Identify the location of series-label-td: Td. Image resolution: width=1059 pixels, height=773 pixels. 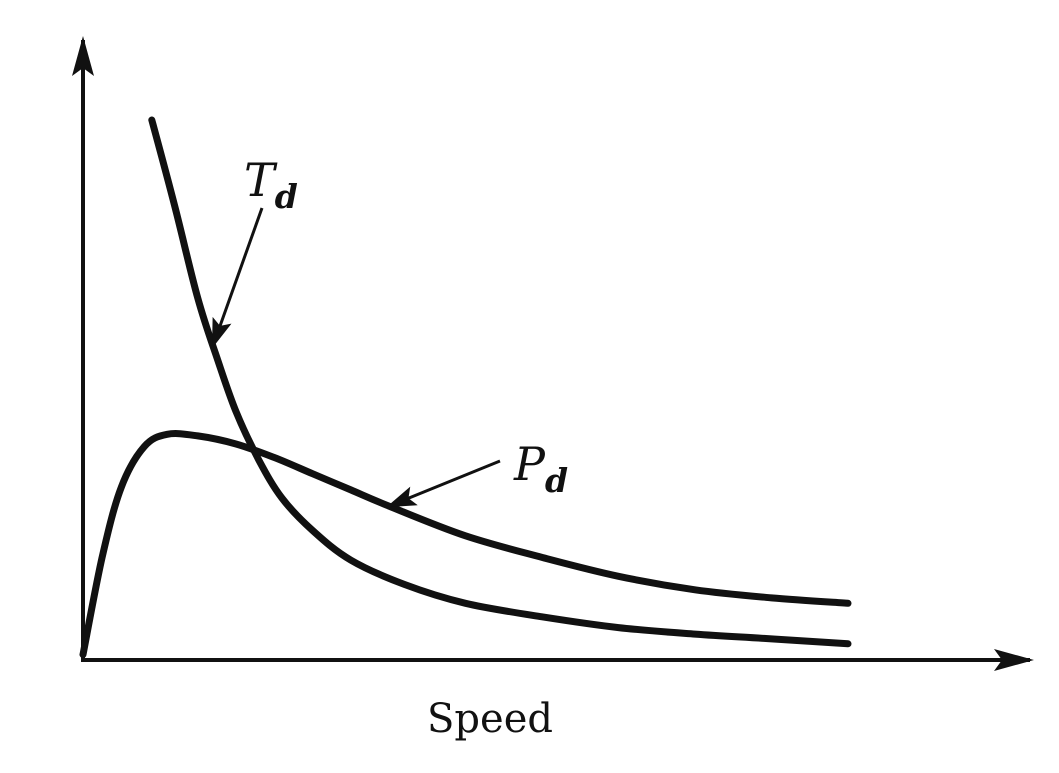
(271, 184).